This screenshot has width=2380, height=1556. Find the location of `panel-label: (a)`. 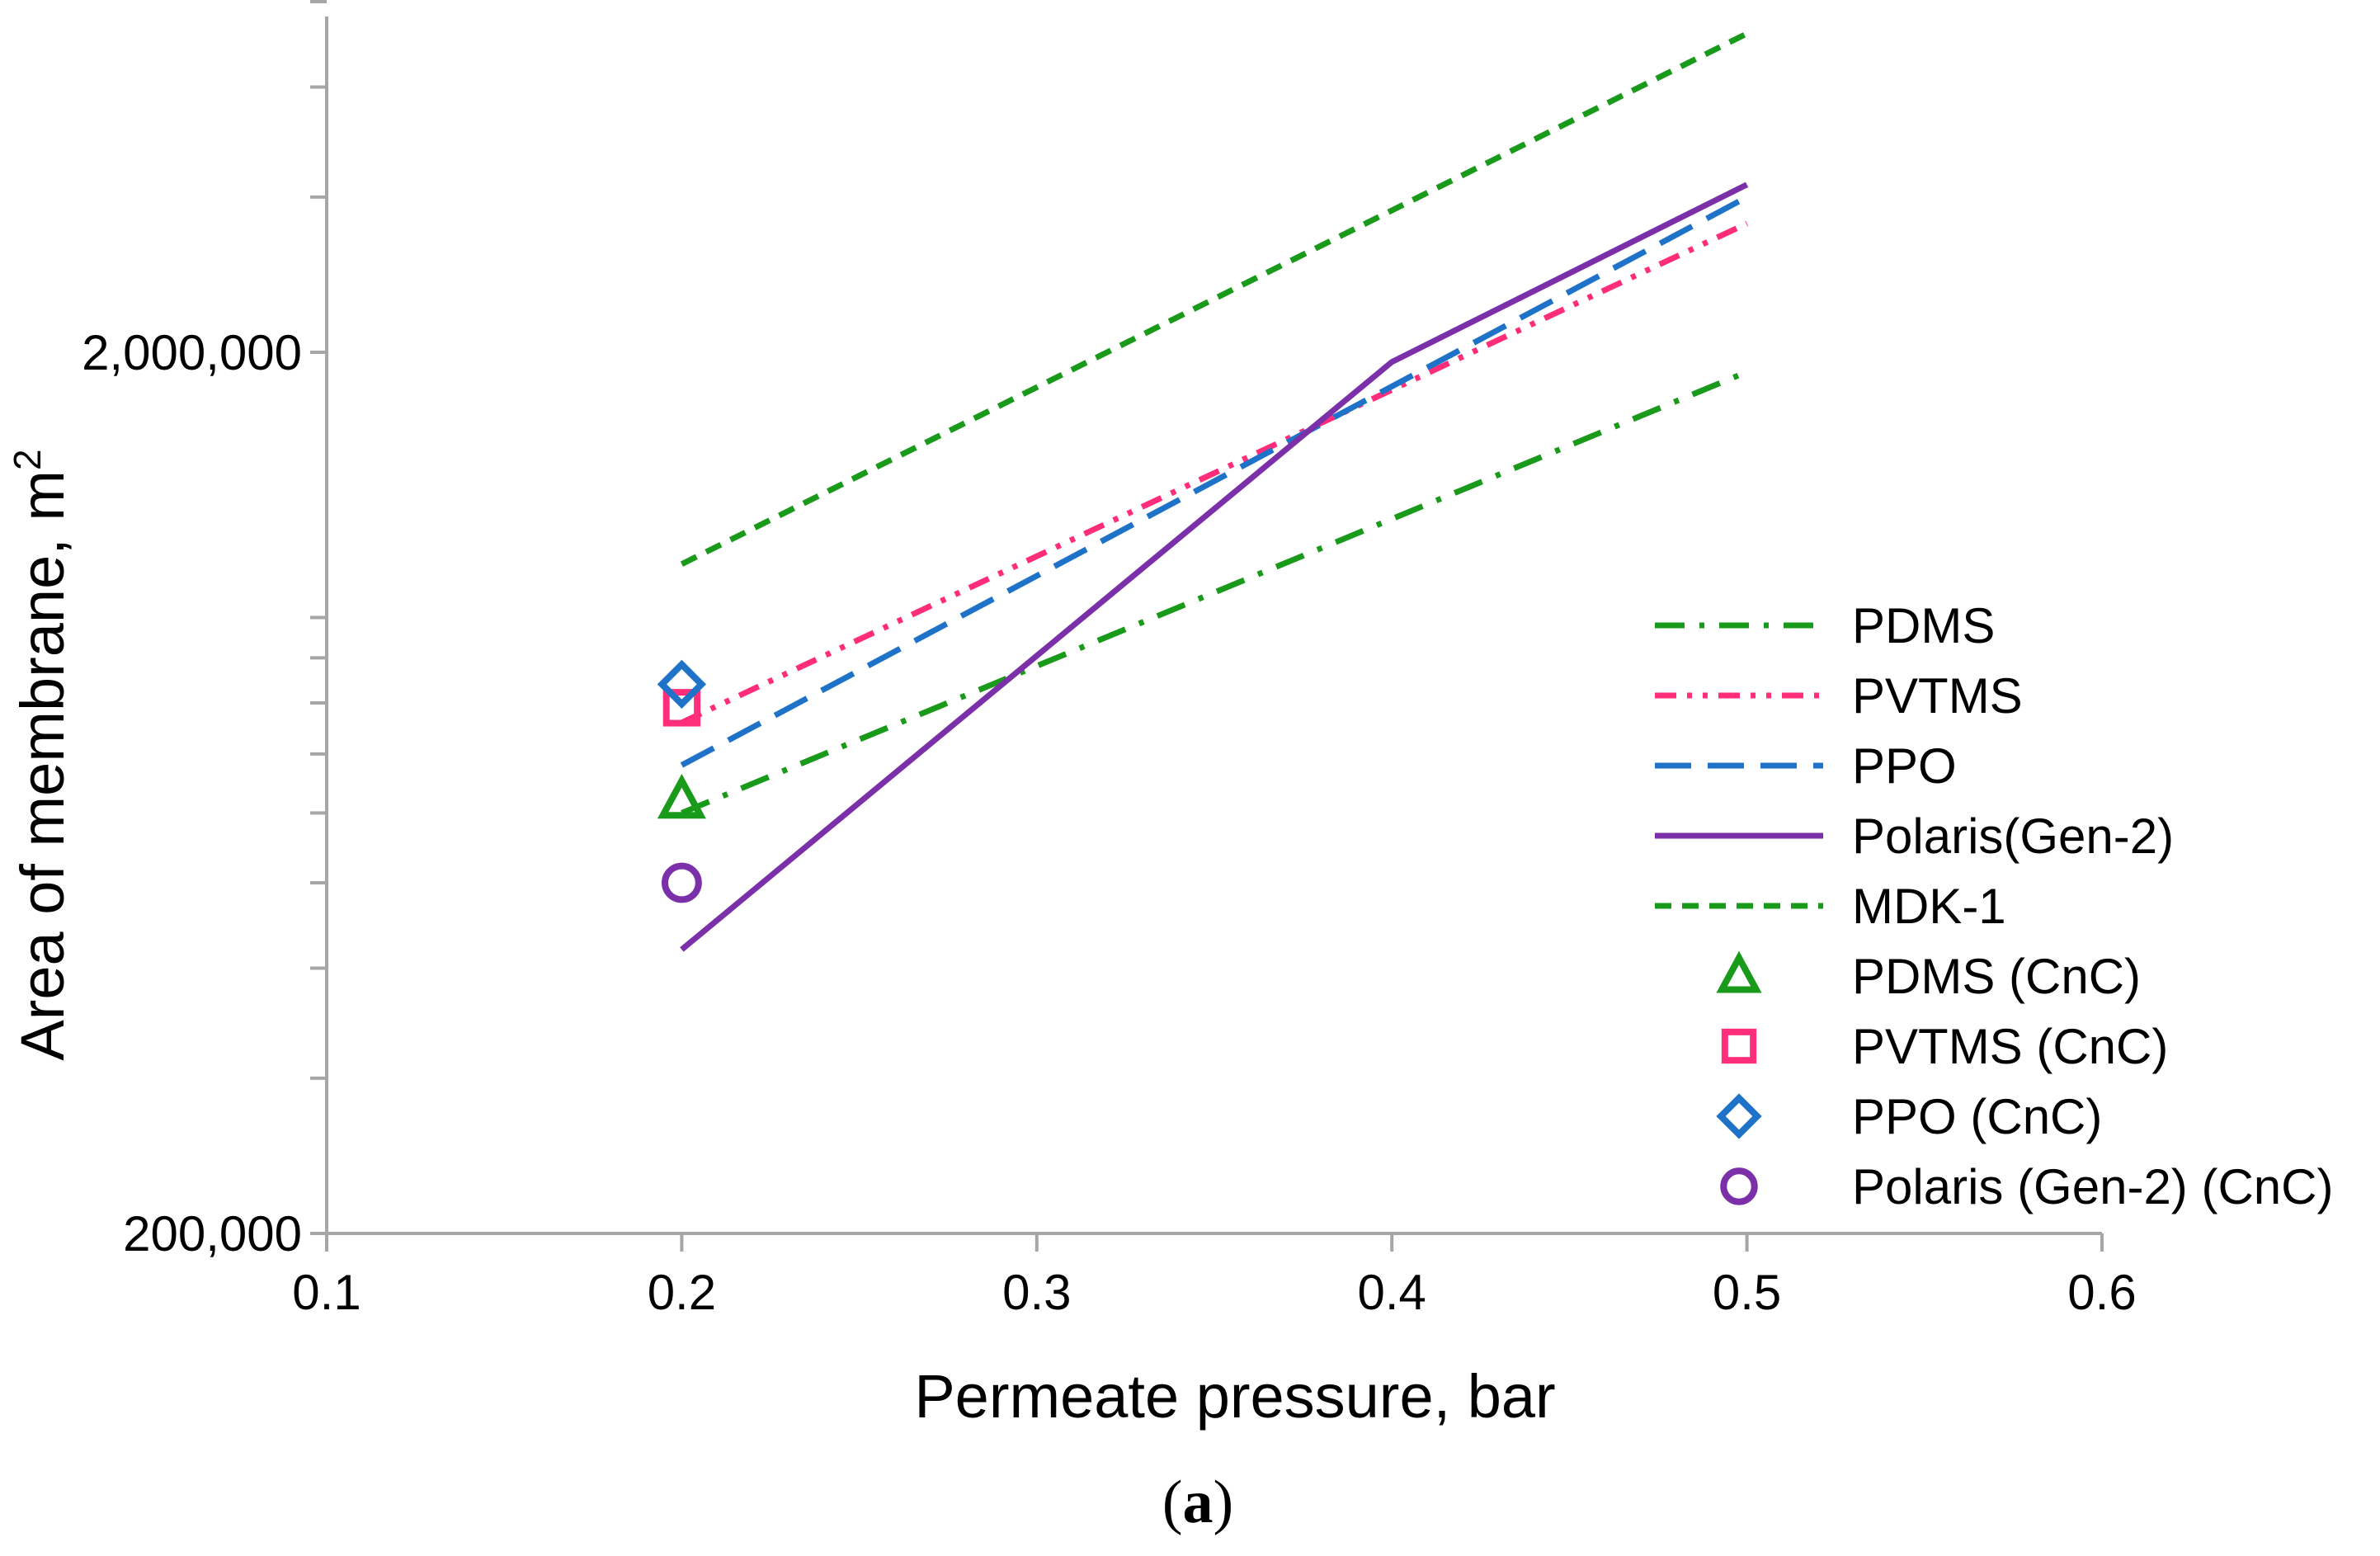

panel-label: (a) is located at coordinates (1197, 1502).